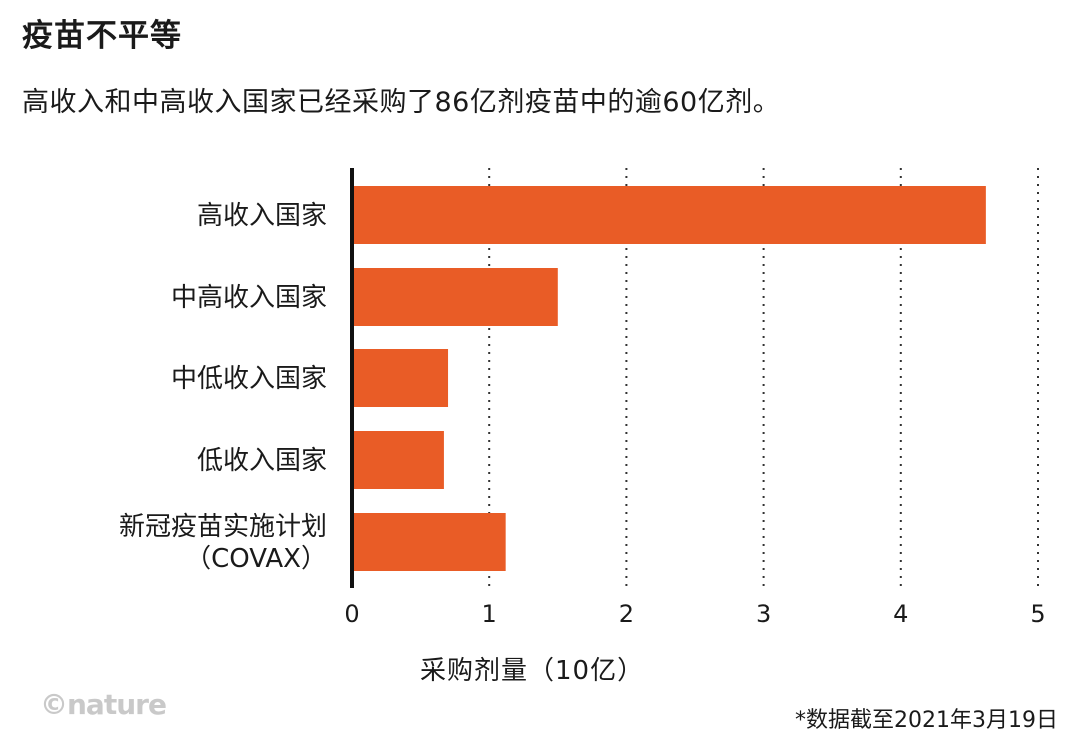 The height and width of the screenshot is (751, 1080). What do you see at coordinates (1037, 614) in the screenshot?
I see `x-tick-label-5: 5` at bounding box center [1037, 614].